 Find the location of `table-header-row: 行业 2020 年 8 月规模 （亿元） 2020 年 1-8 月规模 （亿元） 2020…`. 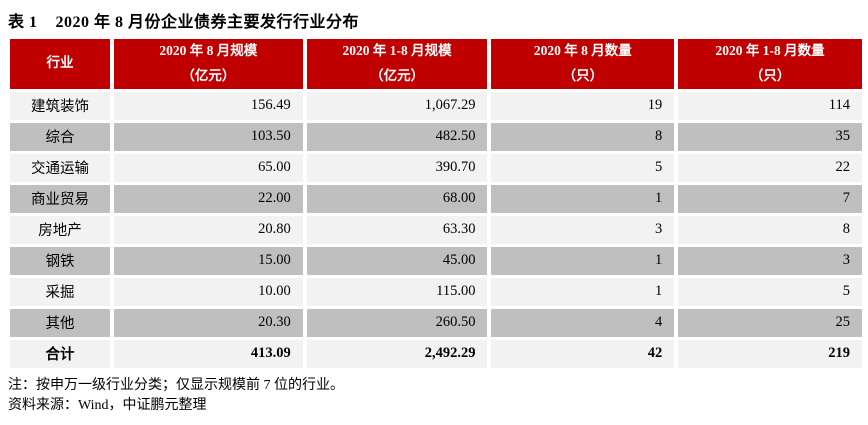

table-header-row: 行业 2020 年 8 月规模 （亿元） 2020 年 1-8 月规模 （亿元） 2020… is located at coordinates (436, 64).